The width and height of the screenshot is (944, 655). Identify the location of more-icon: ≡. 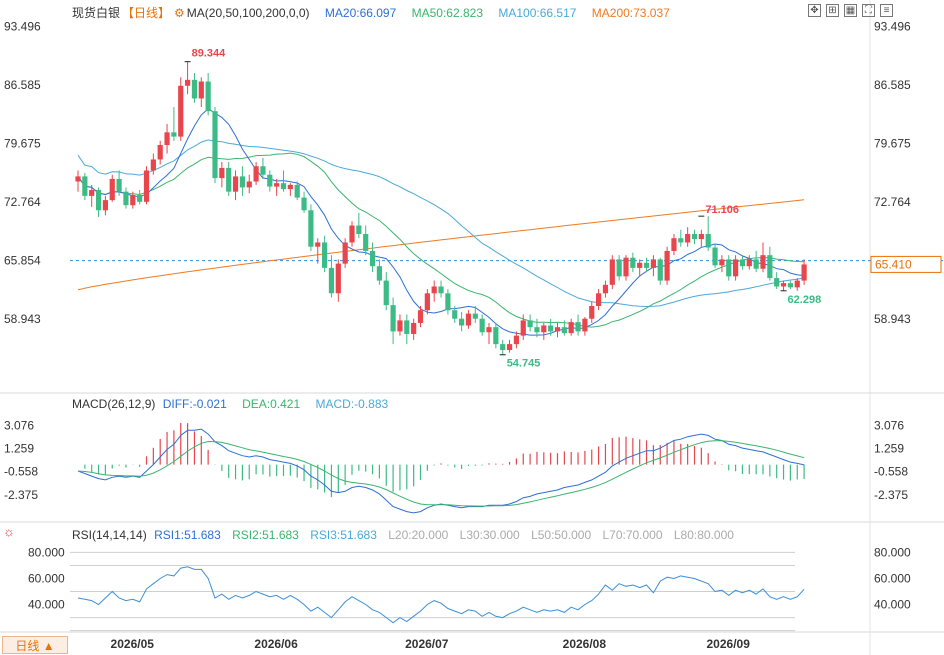
(886, 10).